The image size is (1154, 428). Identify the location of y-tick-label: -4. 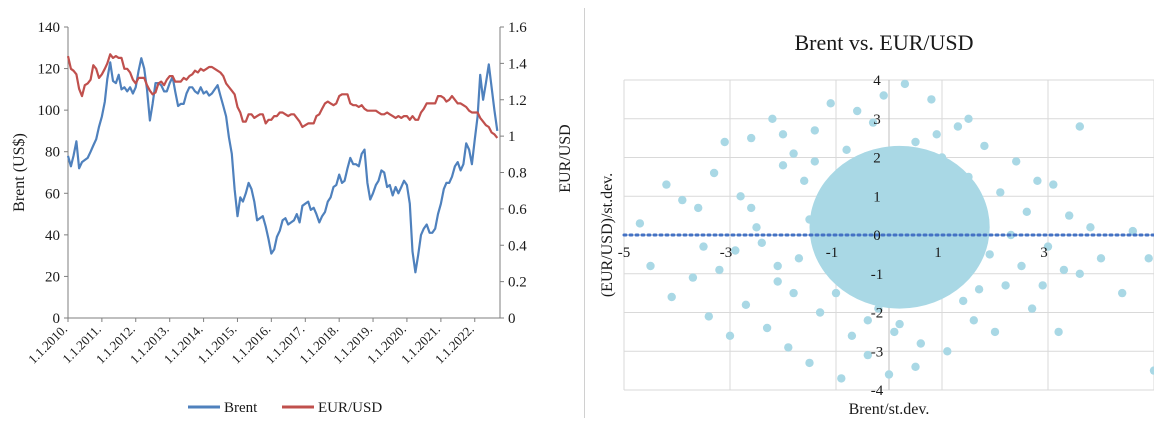
(877, 391).